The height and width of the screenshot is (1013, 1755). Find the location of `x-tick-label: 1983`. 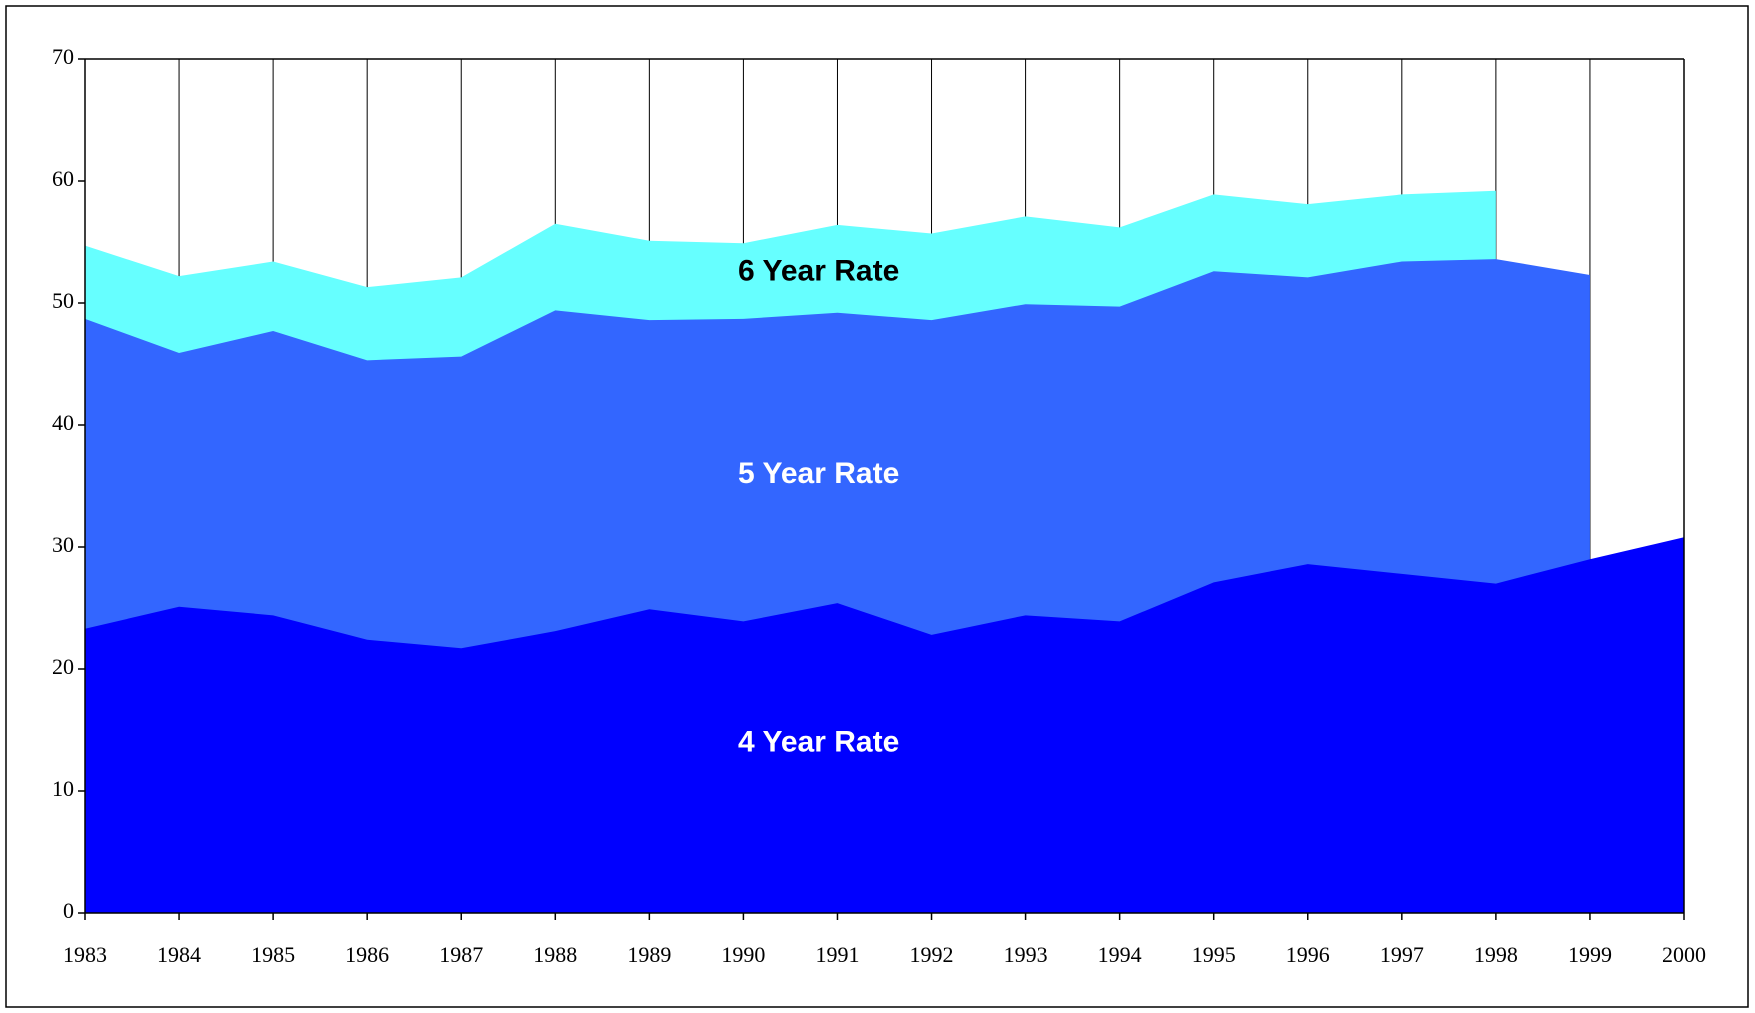

x-tick-label: 1983 is located at coordinates (85, 954).